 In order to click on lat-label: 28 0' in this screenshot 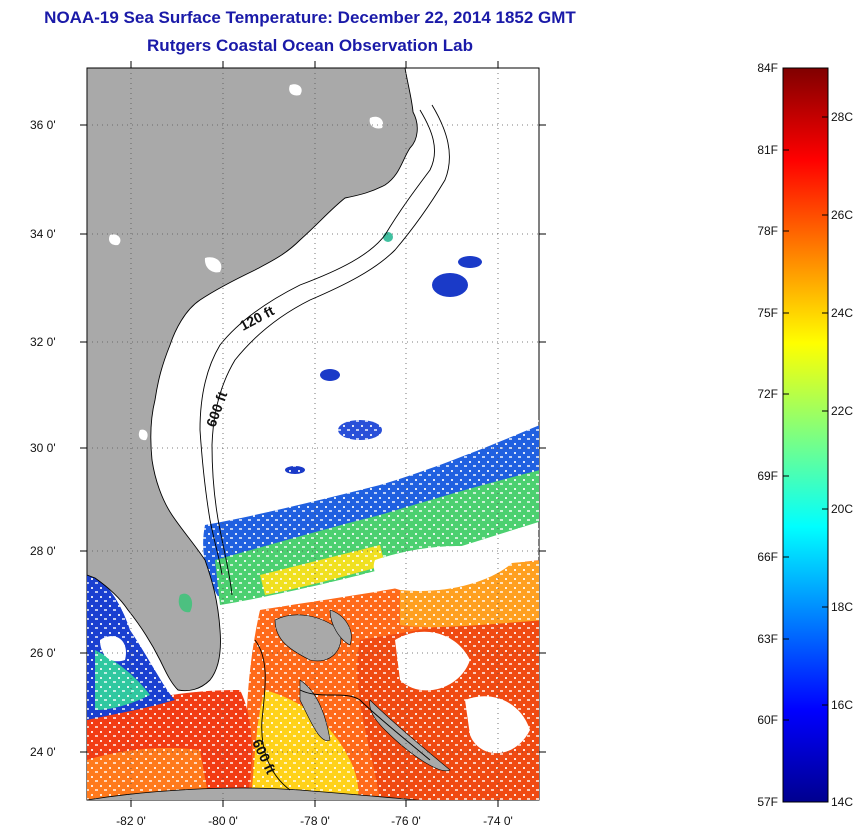, I will do `click(43, 551)`.